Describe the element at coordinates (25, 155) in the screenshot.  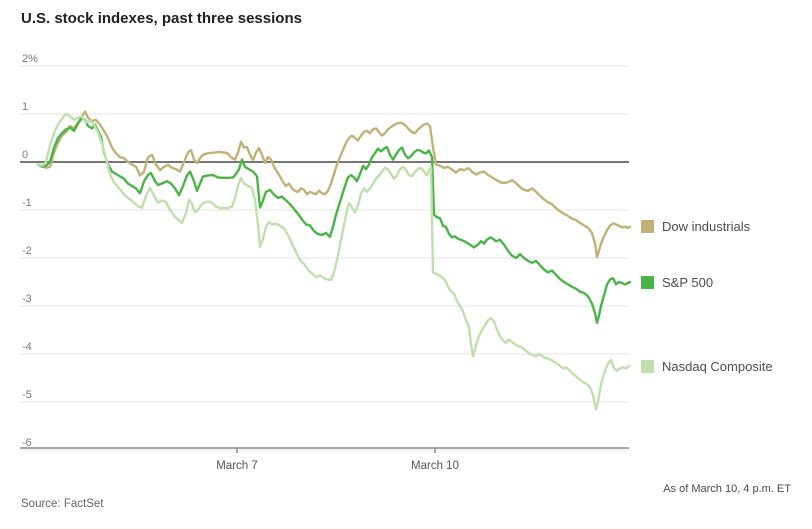
I see `y-tick-label: 0` at that location.